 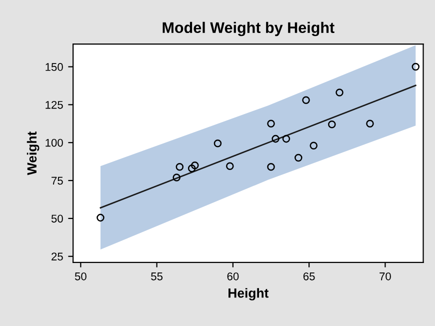 What do you see at coordinates (57, 180) in the screenshot?
I see `y-tick-label: 75` at bounding box center [57, 180].